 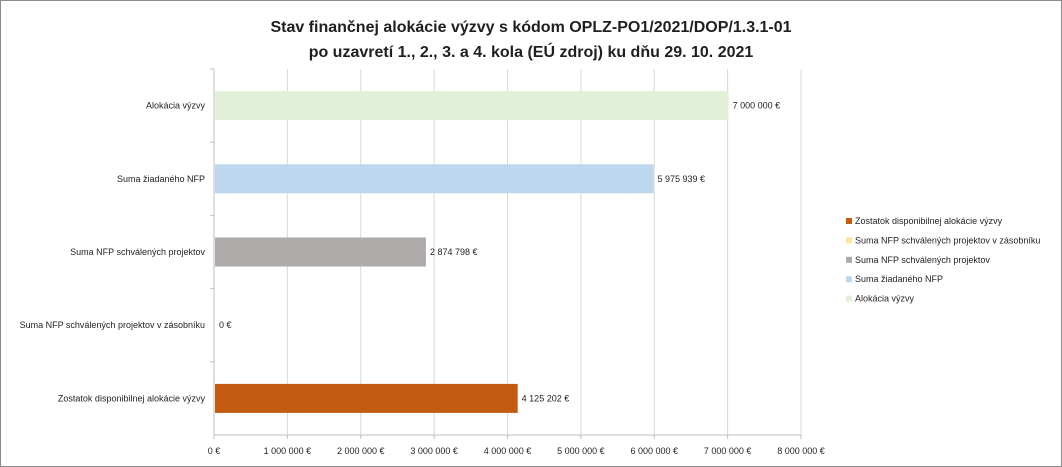 I want to click on x-tick-label: 3 000 000 €, so click(x=434, y=451).